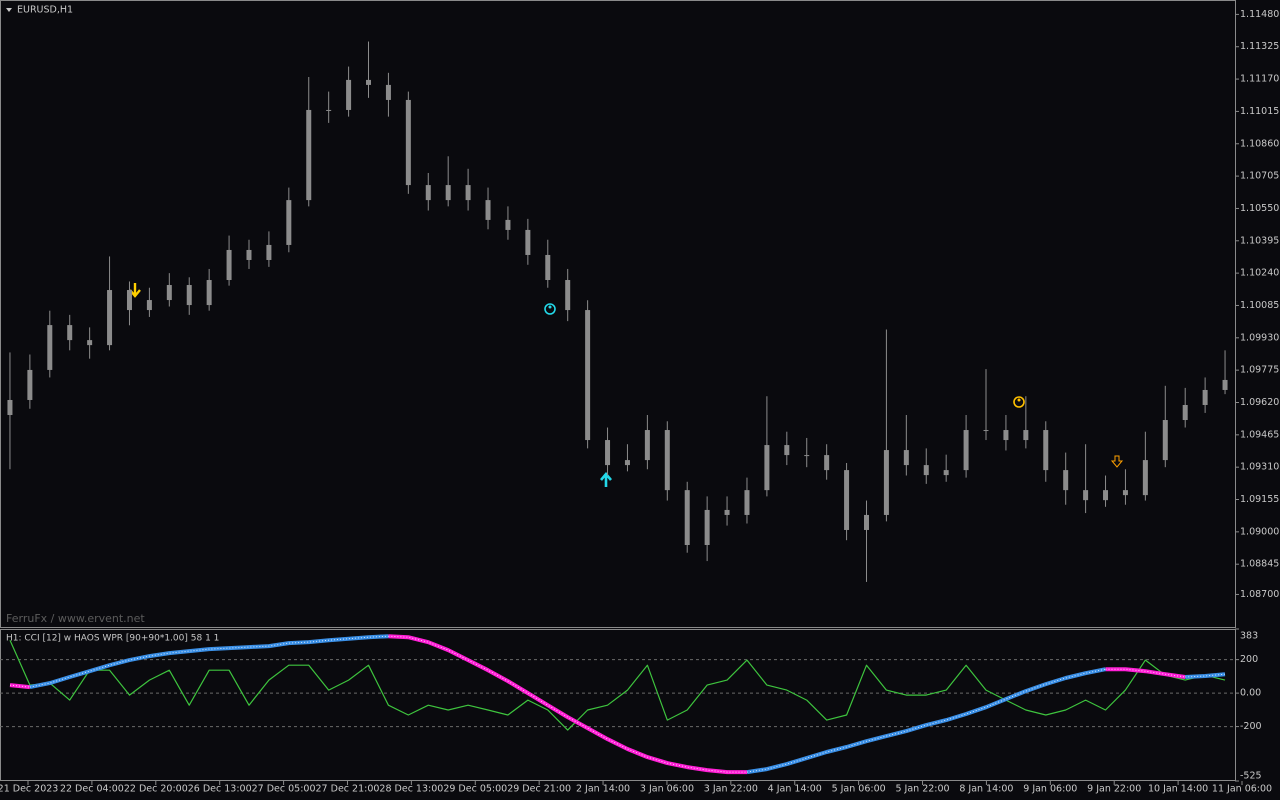 Image resolution: width=1280 pixels, height=800 pixels. I want to click on y-tick-label: -525, so click(1251, 776).